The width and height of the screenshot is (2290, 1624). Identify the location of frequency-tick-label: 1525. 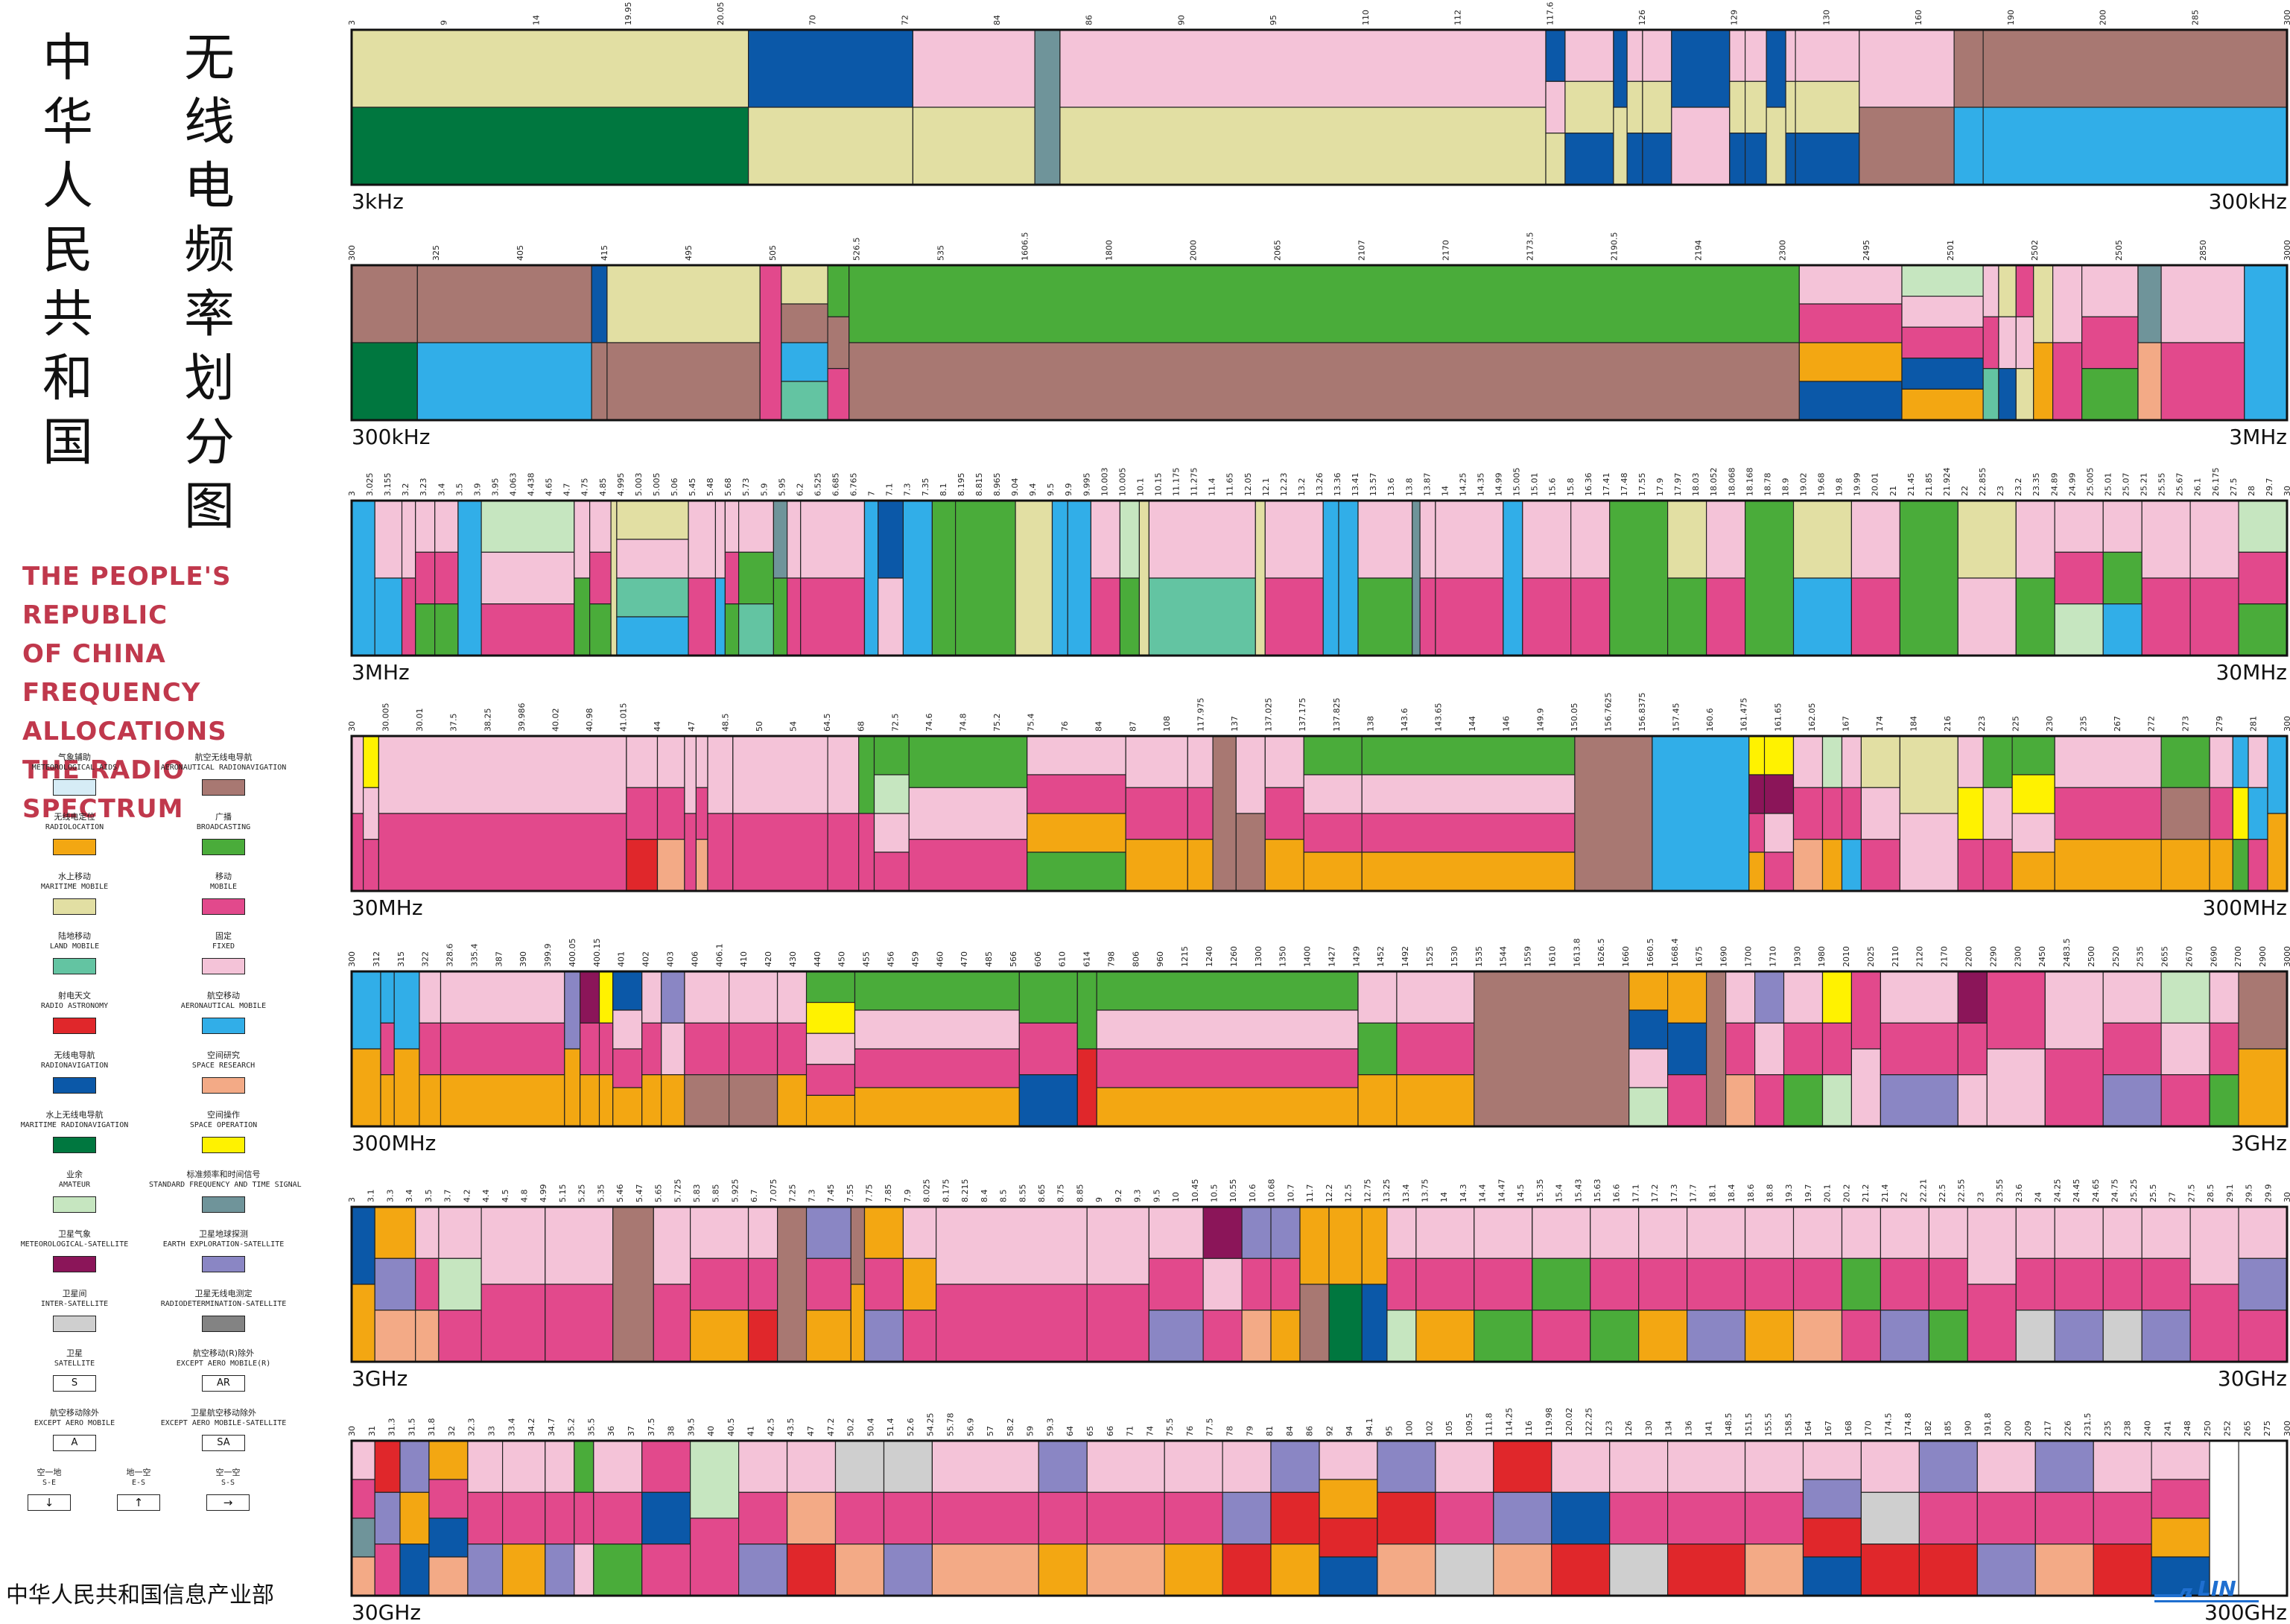
(1430, 957).